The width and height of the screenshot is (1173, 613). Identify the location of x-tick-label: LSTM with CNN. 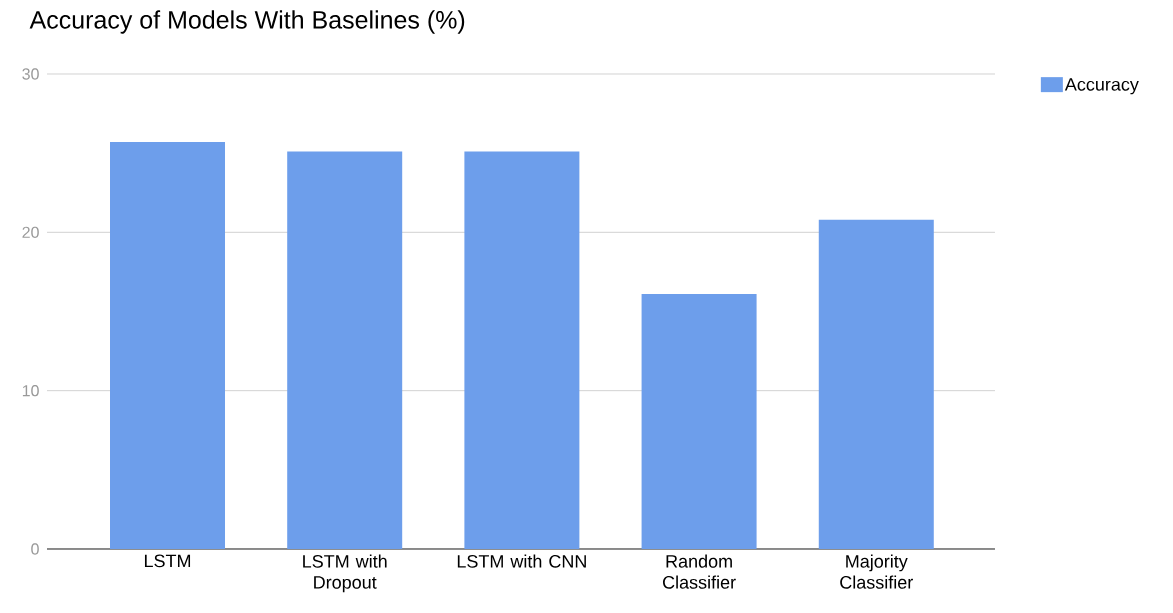
(521, 561).